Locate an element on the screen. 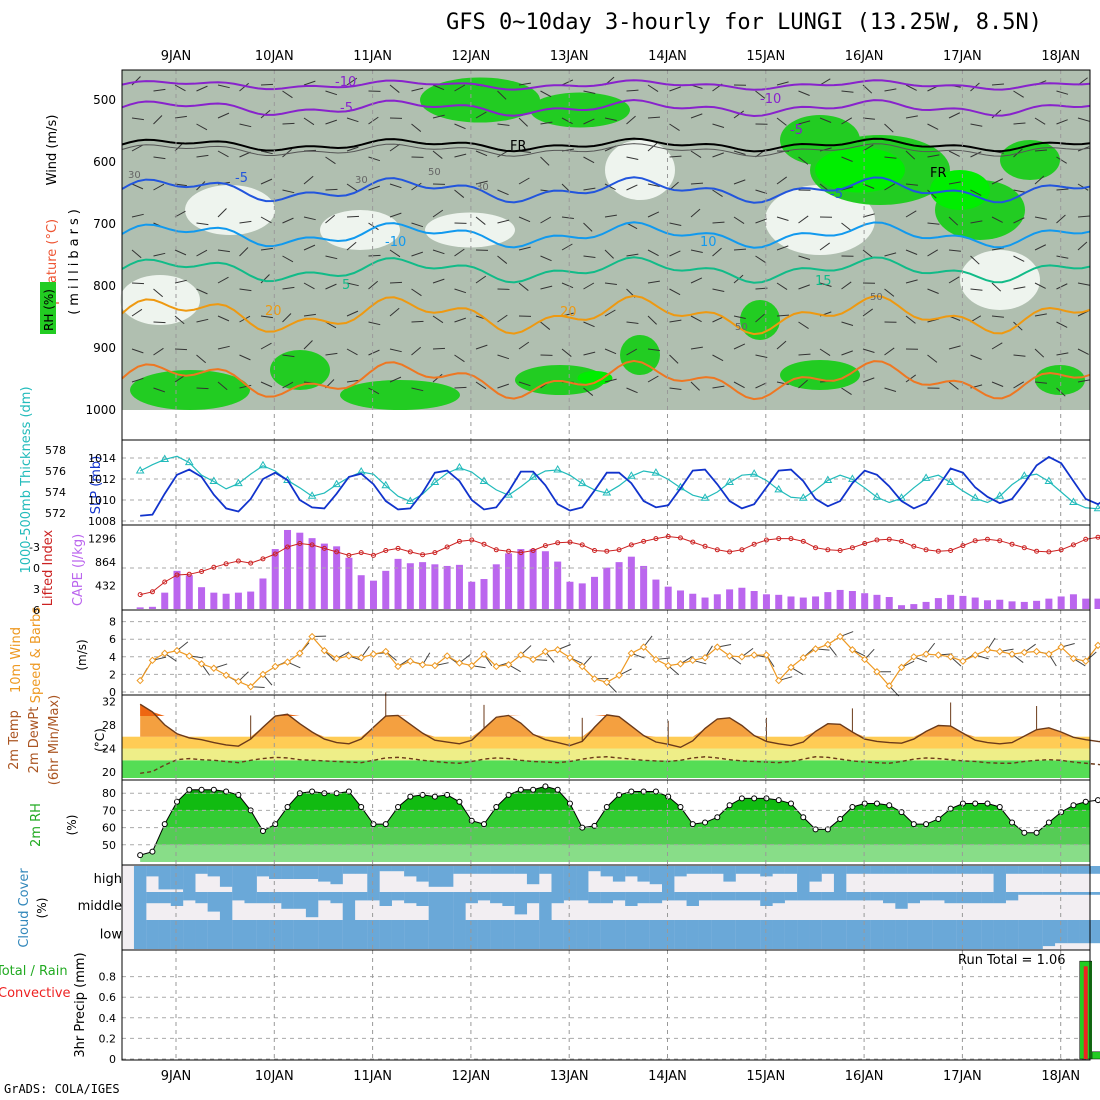 This screenshot has height=1100, width=1100. rh-tick-label: 70 is located at coordinates (109, 810).